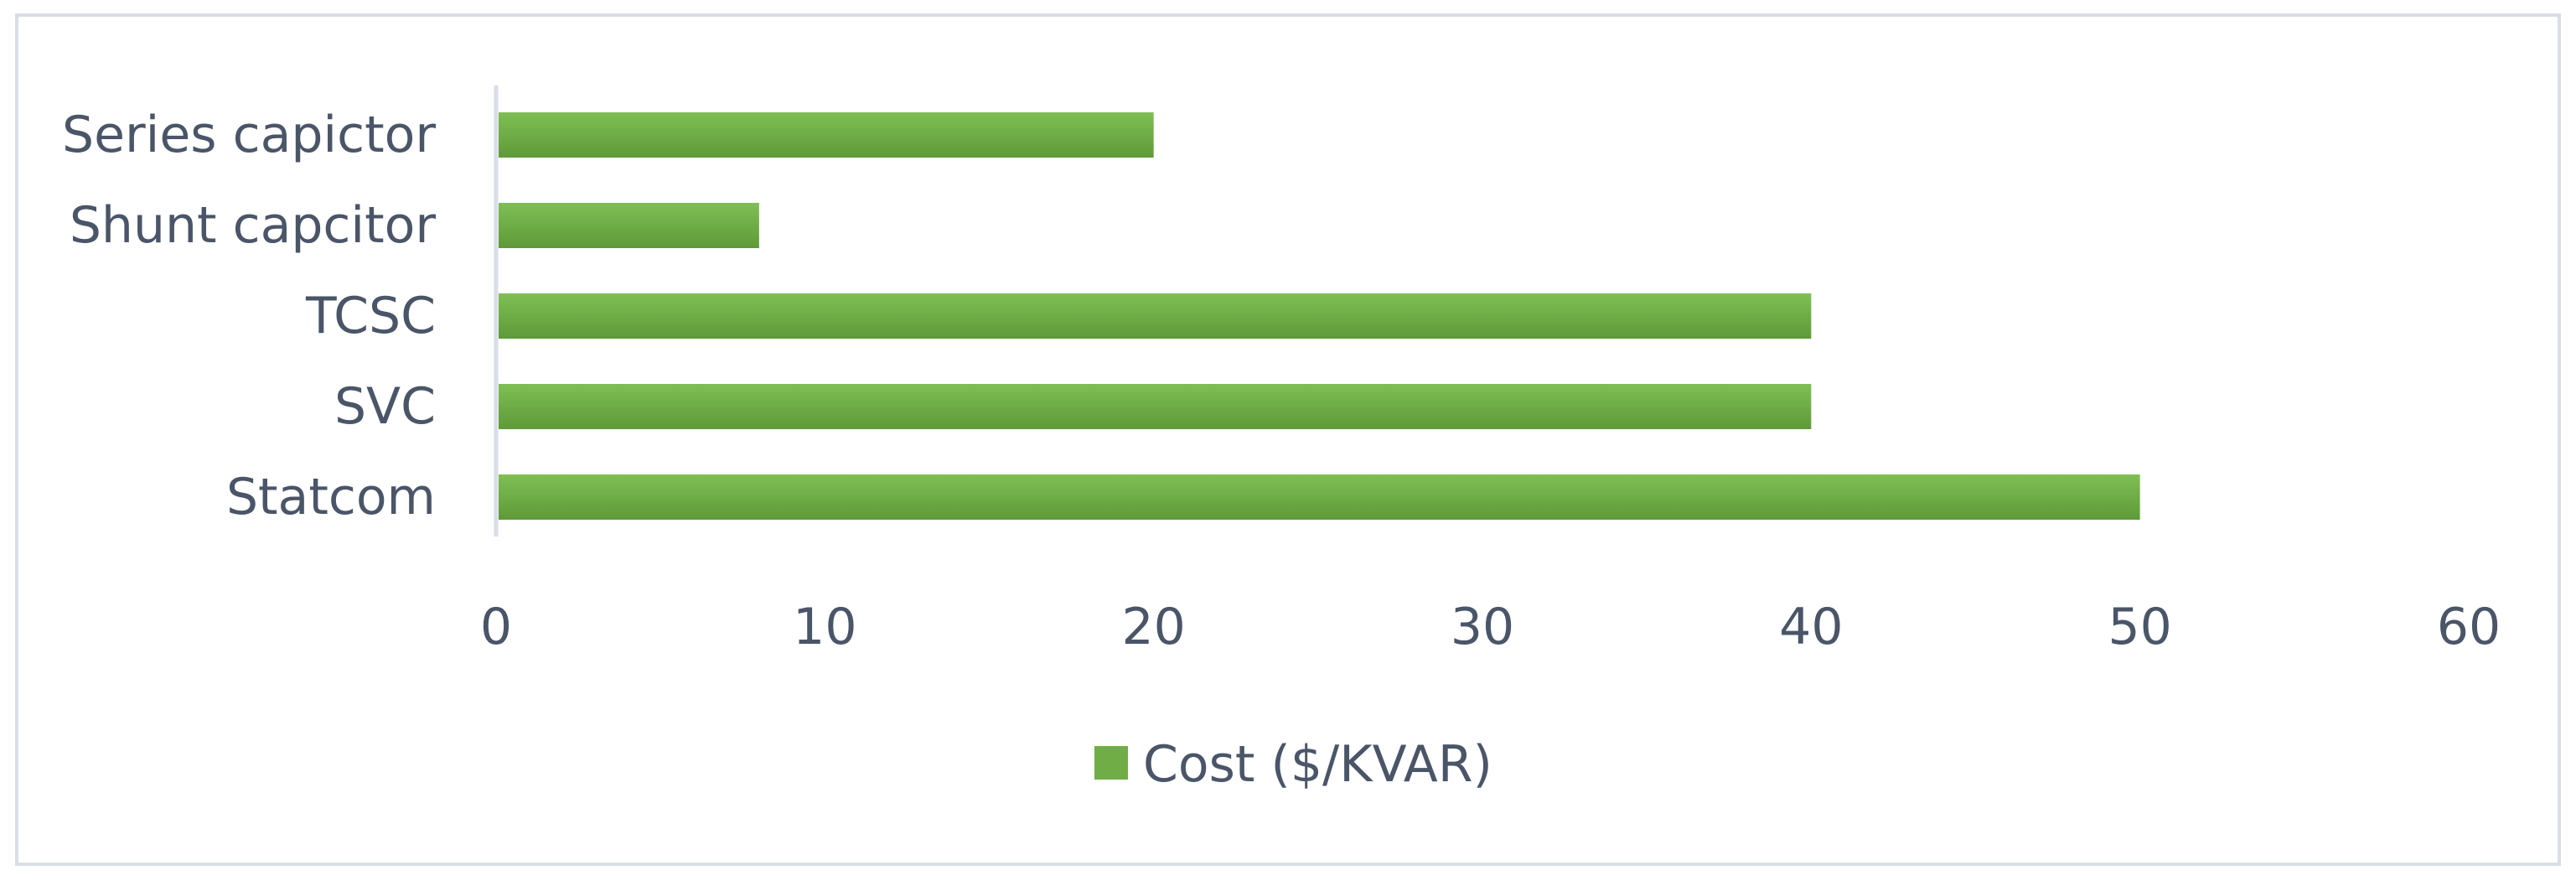  Describe the element at coordinates (1811, 627) in the screenshot. I see `x-tick-label: 40` at that location.